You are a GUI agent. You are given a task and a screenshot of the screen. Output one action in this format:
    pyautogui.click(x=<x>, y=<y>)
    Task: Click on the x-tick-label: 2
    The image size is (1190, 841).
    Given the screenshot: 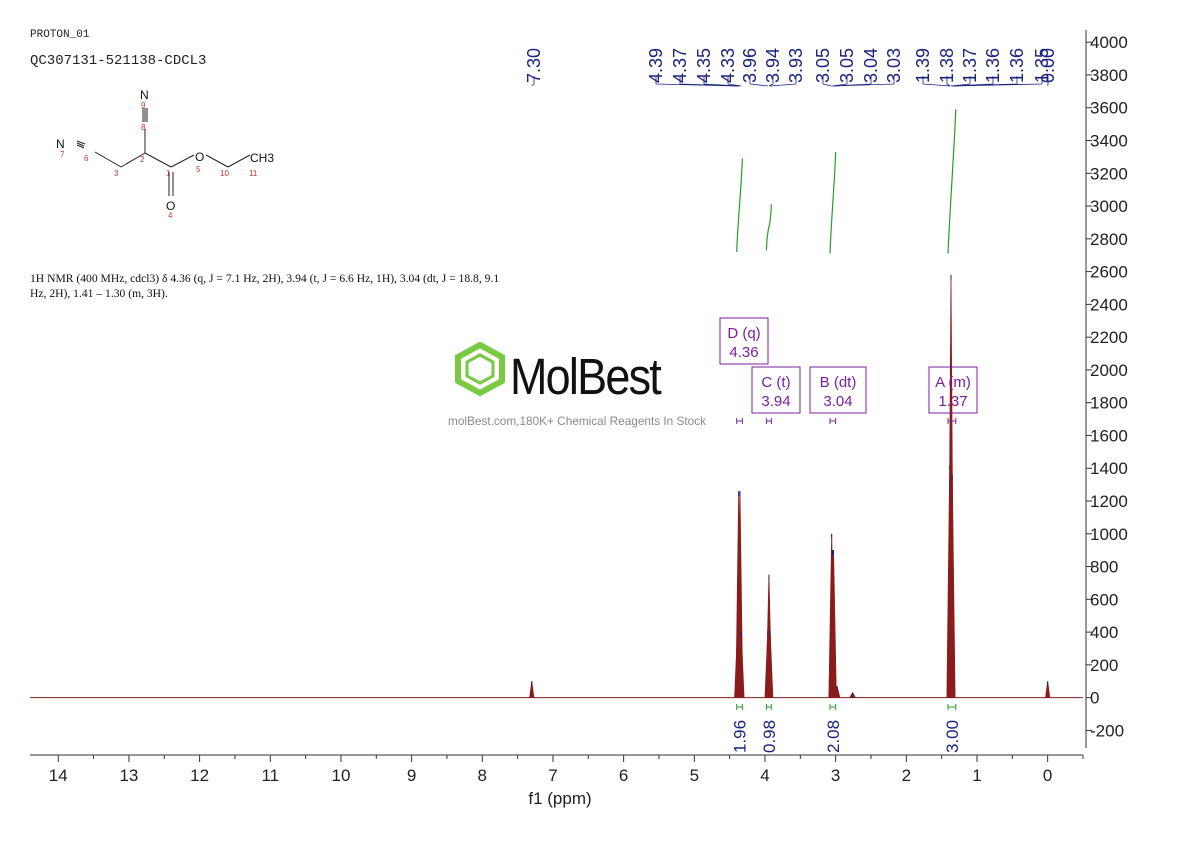 What is the action you would take?
    pyautogui.click(x=906, y=775)
    